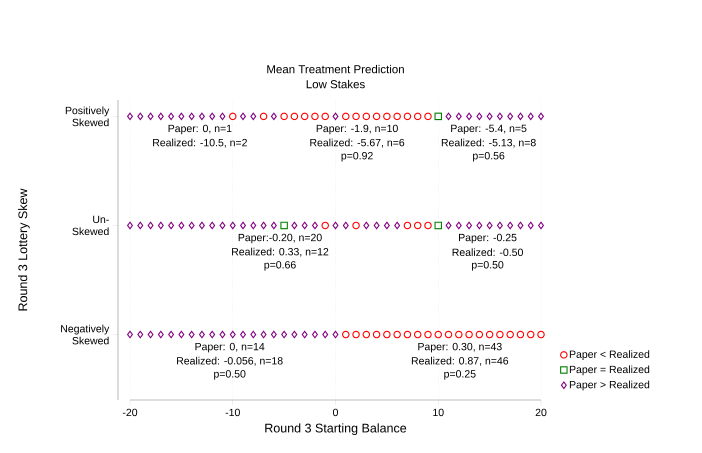  Describe the element at coordinates (335, 69) in the screenshot. I see `chart-title: Mean Treatment Prediction` at that location.